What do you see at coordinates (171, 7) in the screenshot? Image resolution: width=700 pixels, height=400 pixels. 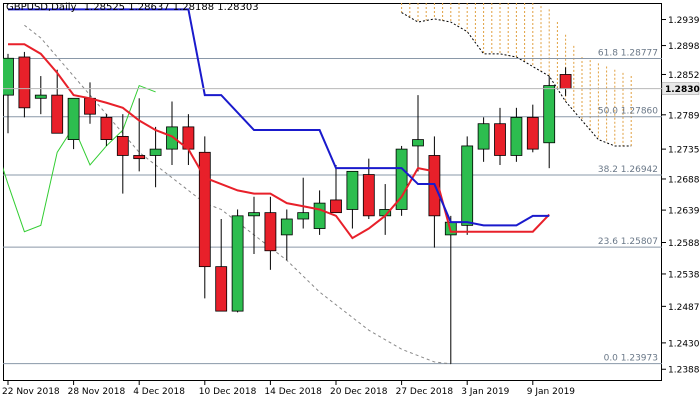 I see `ohlc-label: 1.28525 1.28637 1.28188 1.28303` at bounding box center [171, 7].